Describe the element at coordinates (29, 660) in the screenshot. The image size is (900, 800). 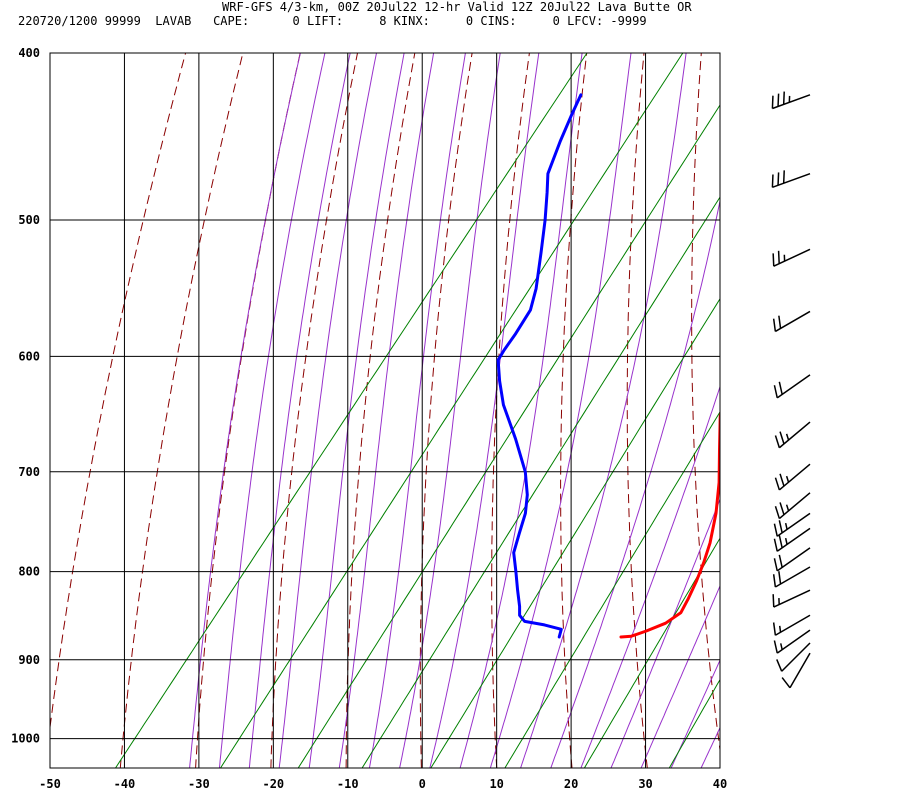
I see `pressure-tick-label: 900` at that location.